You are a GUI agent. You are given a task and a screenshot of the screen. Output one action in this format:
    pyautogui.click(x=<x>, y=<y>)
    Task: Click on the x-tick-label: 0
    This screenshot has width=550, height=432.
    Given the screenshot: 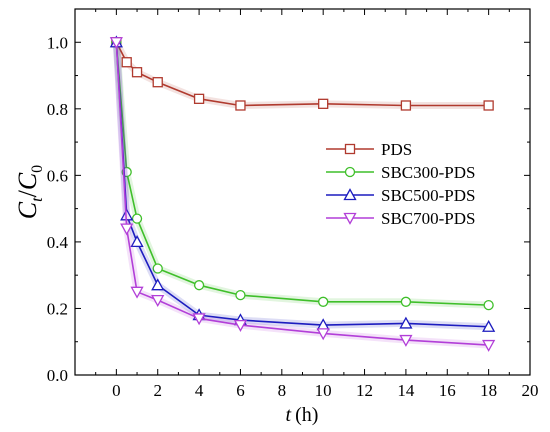 What is the action you would take?
    pyautogui.click(x=116, y=390)
    